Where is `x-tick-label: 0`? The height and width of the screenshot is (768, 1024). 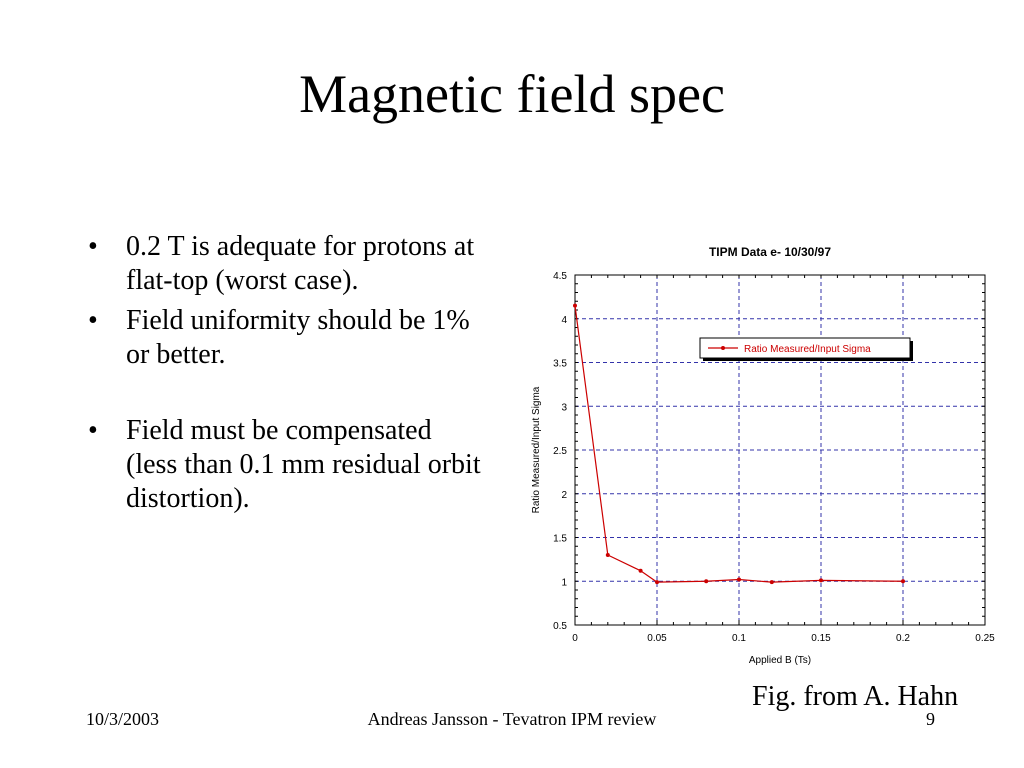 x-tick-label: 0 is located at coordinates (575, 638).